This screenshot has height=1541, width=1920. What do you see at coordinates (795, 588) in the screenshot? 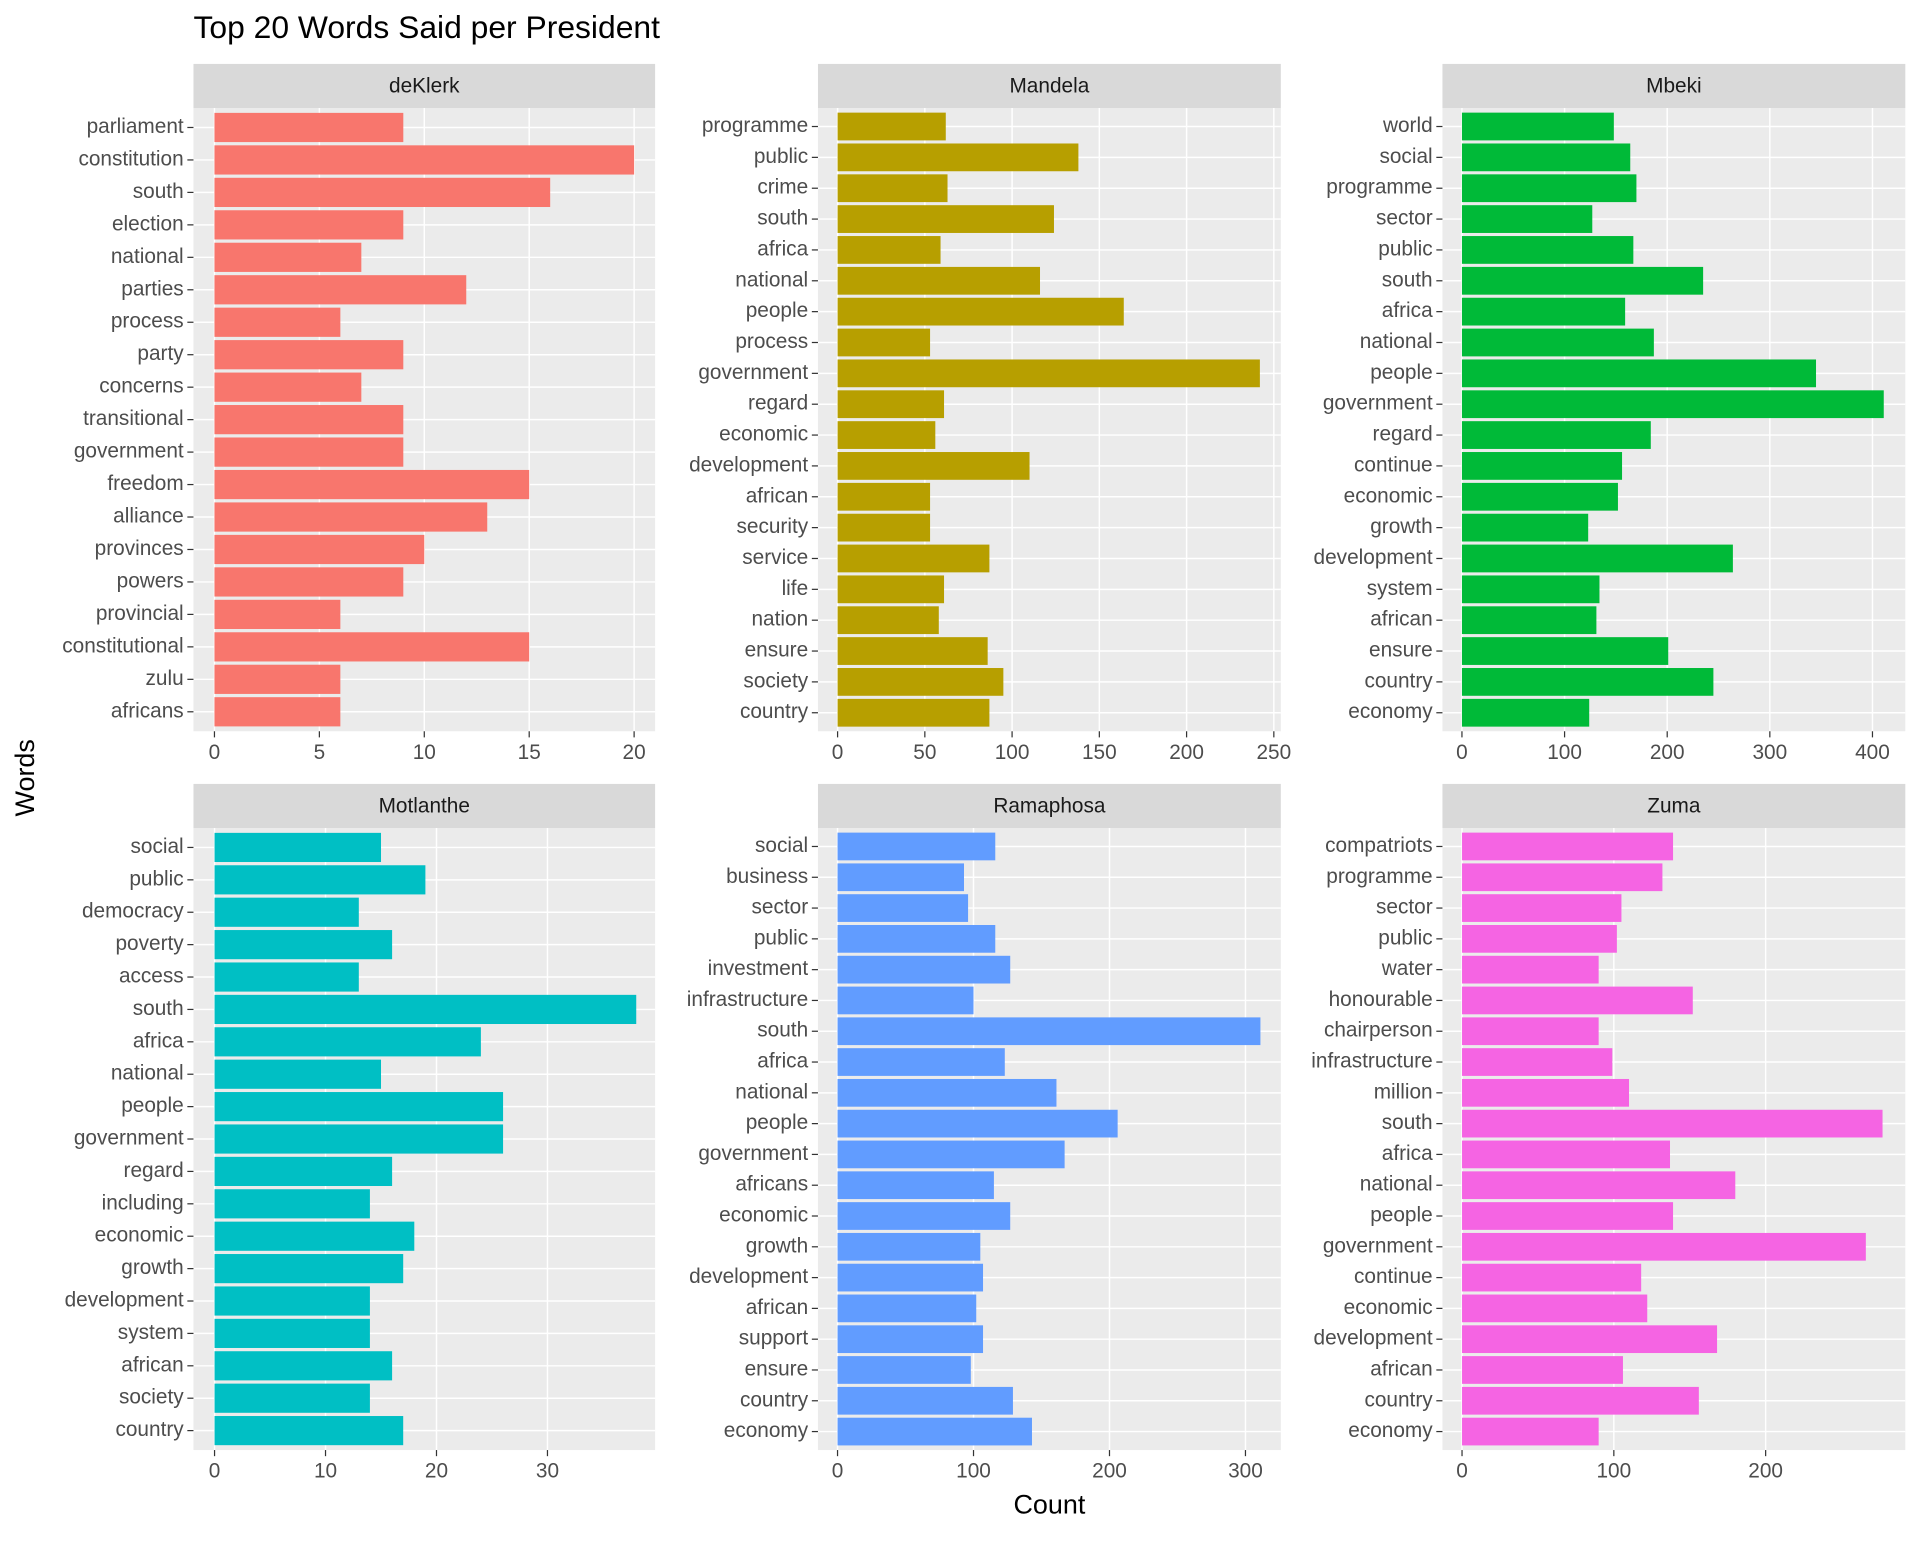
I see `y-tick-label: life` at bounding box center [795, 588].